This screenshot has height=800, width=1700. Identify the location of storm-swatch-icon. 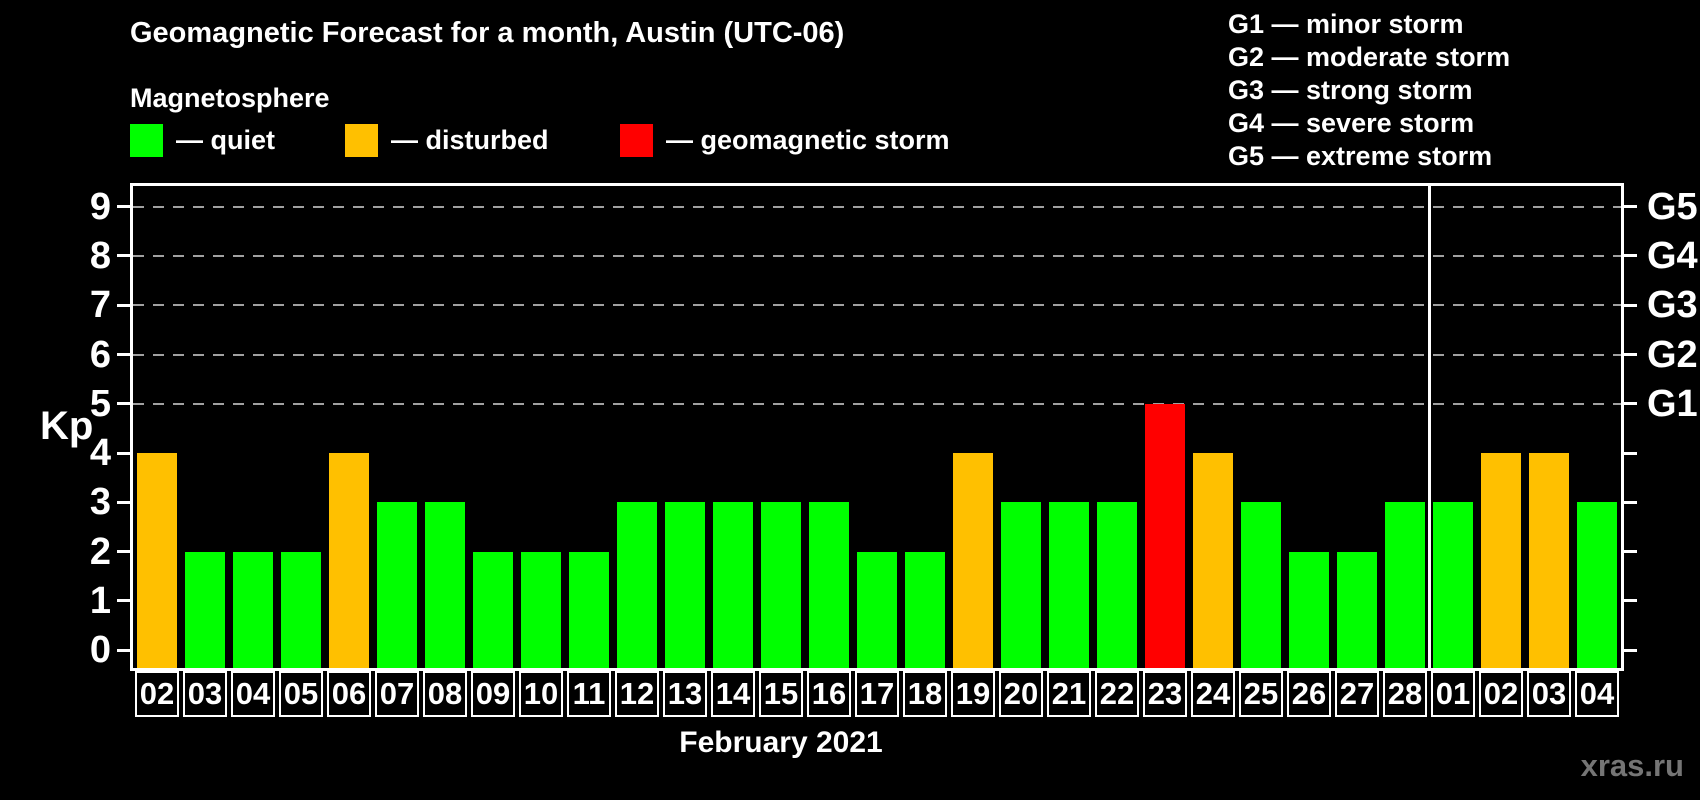
(636, 140).